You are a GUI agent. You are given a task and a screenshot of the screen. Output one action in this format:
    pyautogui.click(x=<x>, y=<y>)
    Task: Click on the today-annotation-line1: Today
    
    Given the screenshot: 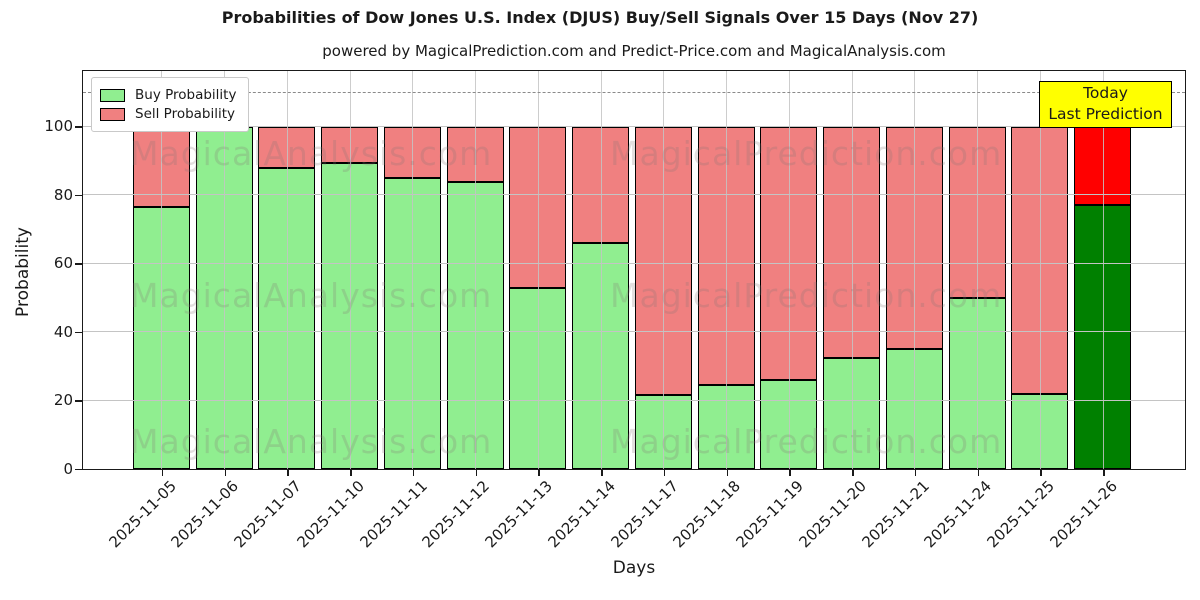 What is the action you would take?
    pyautogui.click(x=1105, y=93)
    